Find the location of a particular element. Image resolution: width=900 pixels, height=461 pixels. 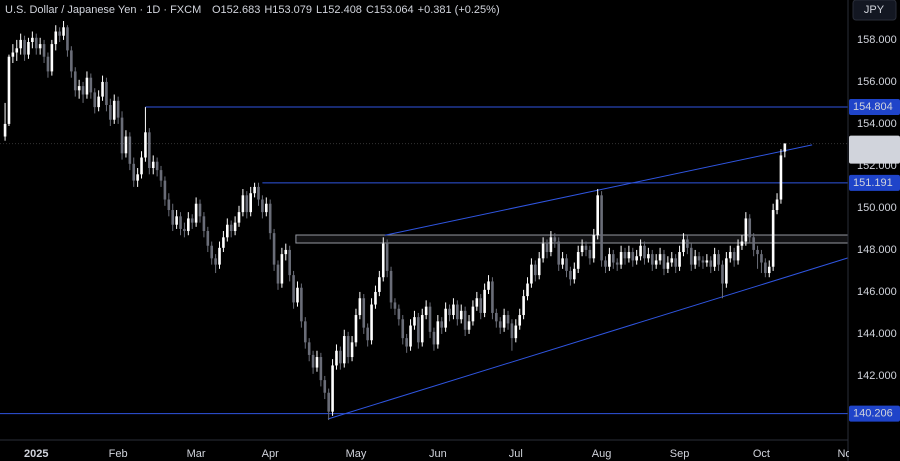

x-tick-label: Jul is located at coordinates (516, 454).